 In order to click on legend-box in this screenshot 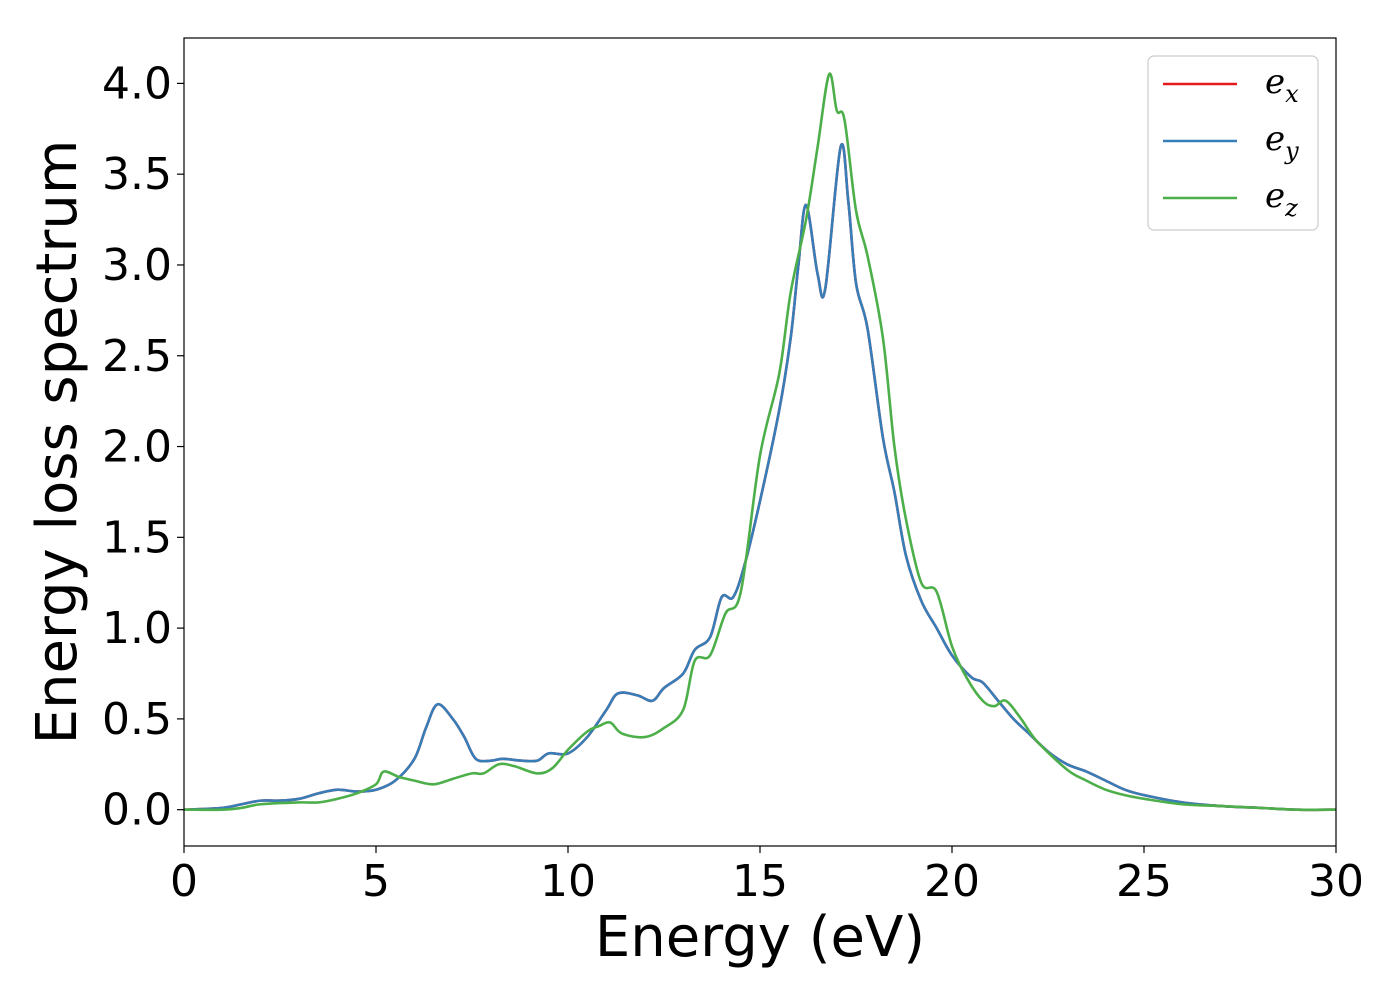, I will do `click(1233, 143)`.